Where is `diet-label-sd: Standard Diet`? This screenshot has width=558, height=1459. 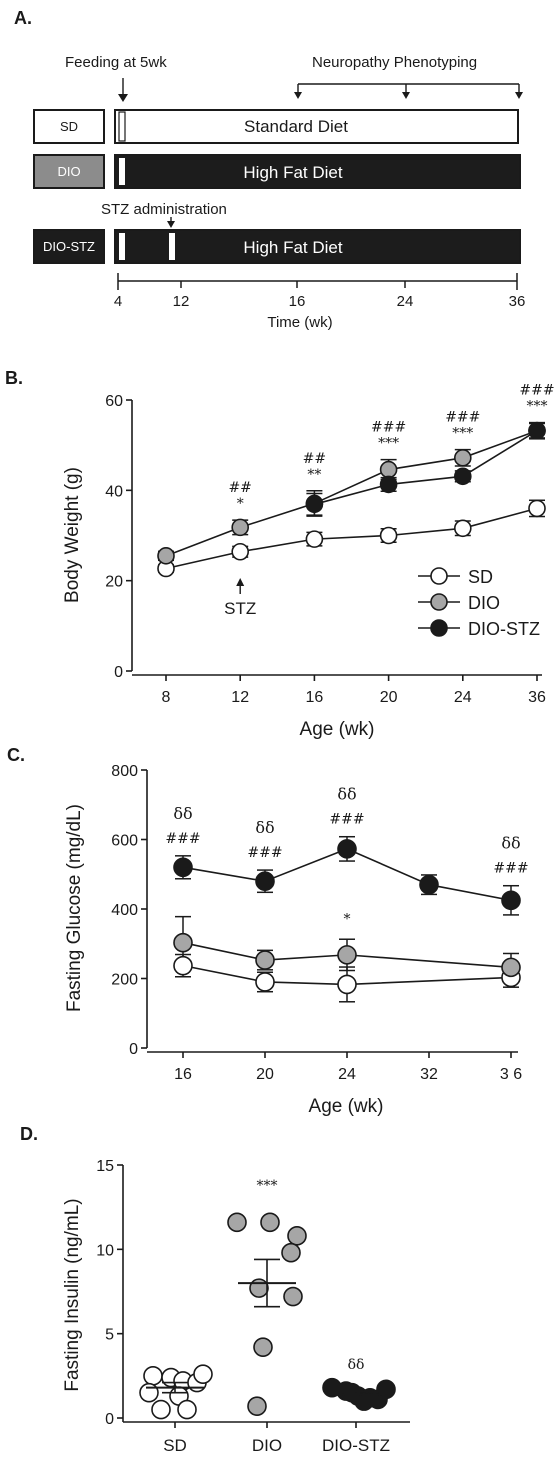
diet-label-sd: Standard Diet is located at coordinates (296, 126).